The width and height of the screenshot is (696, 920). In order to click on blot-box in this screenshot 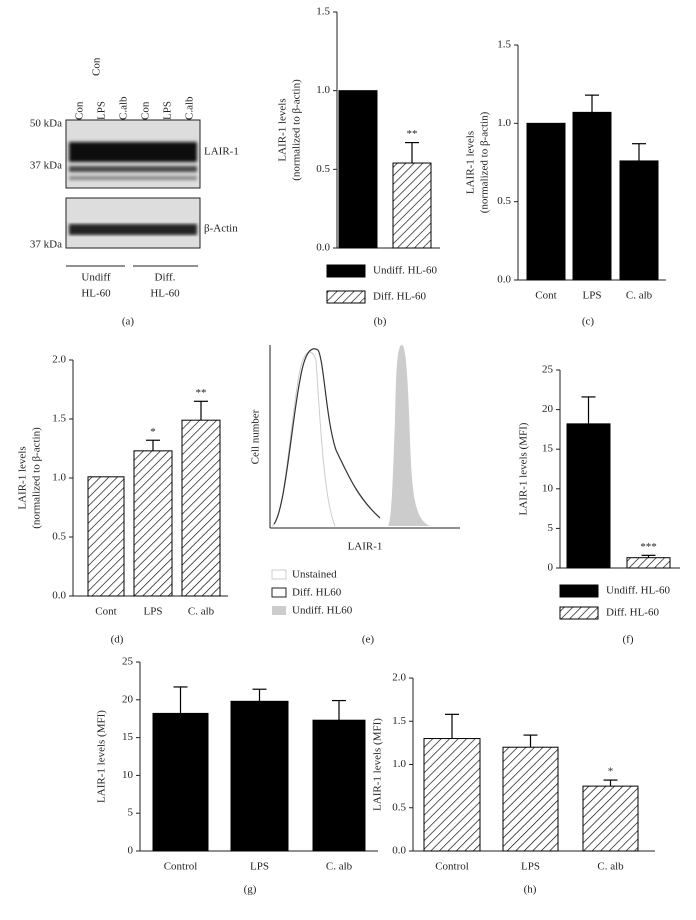, I will do `click(133, 223)`.